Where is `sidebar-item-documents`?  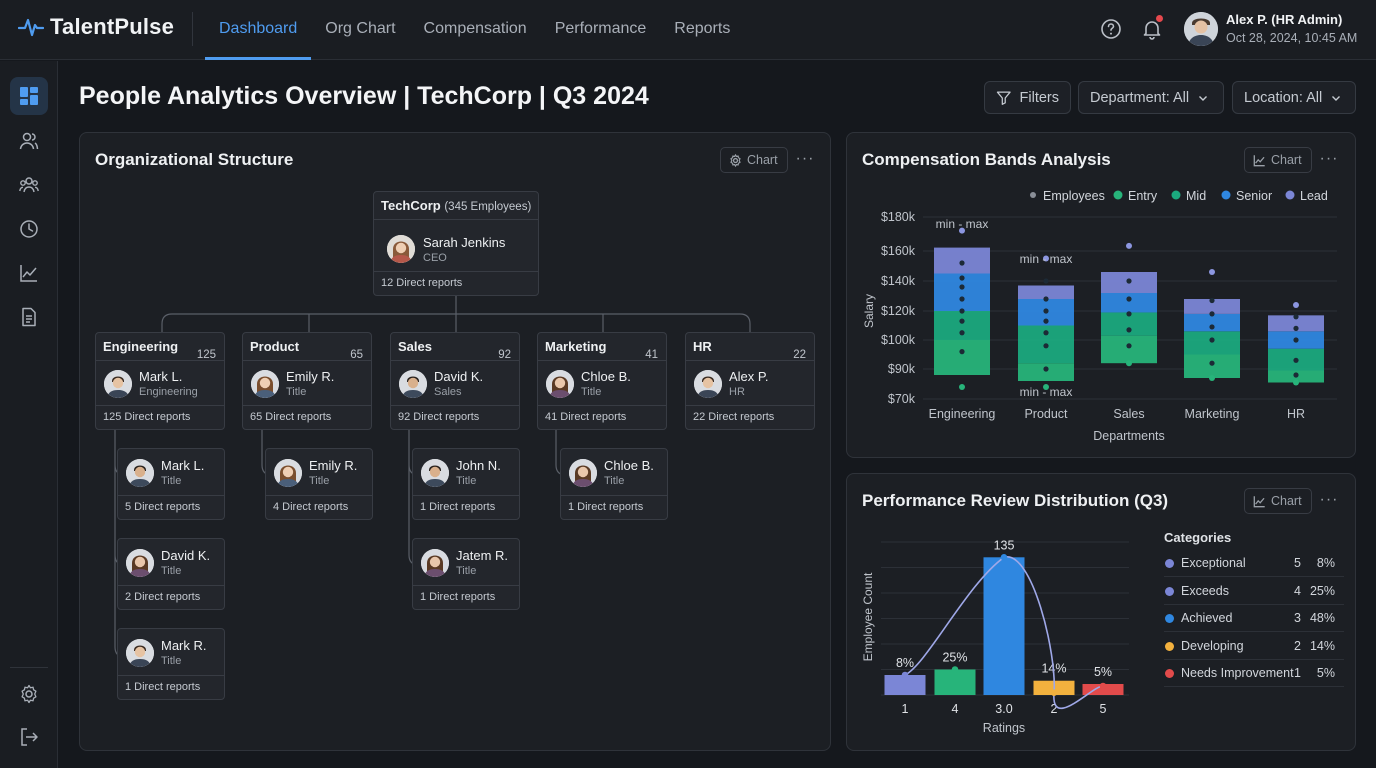
sidebar-item-documents is located at coordinates (29, 317).